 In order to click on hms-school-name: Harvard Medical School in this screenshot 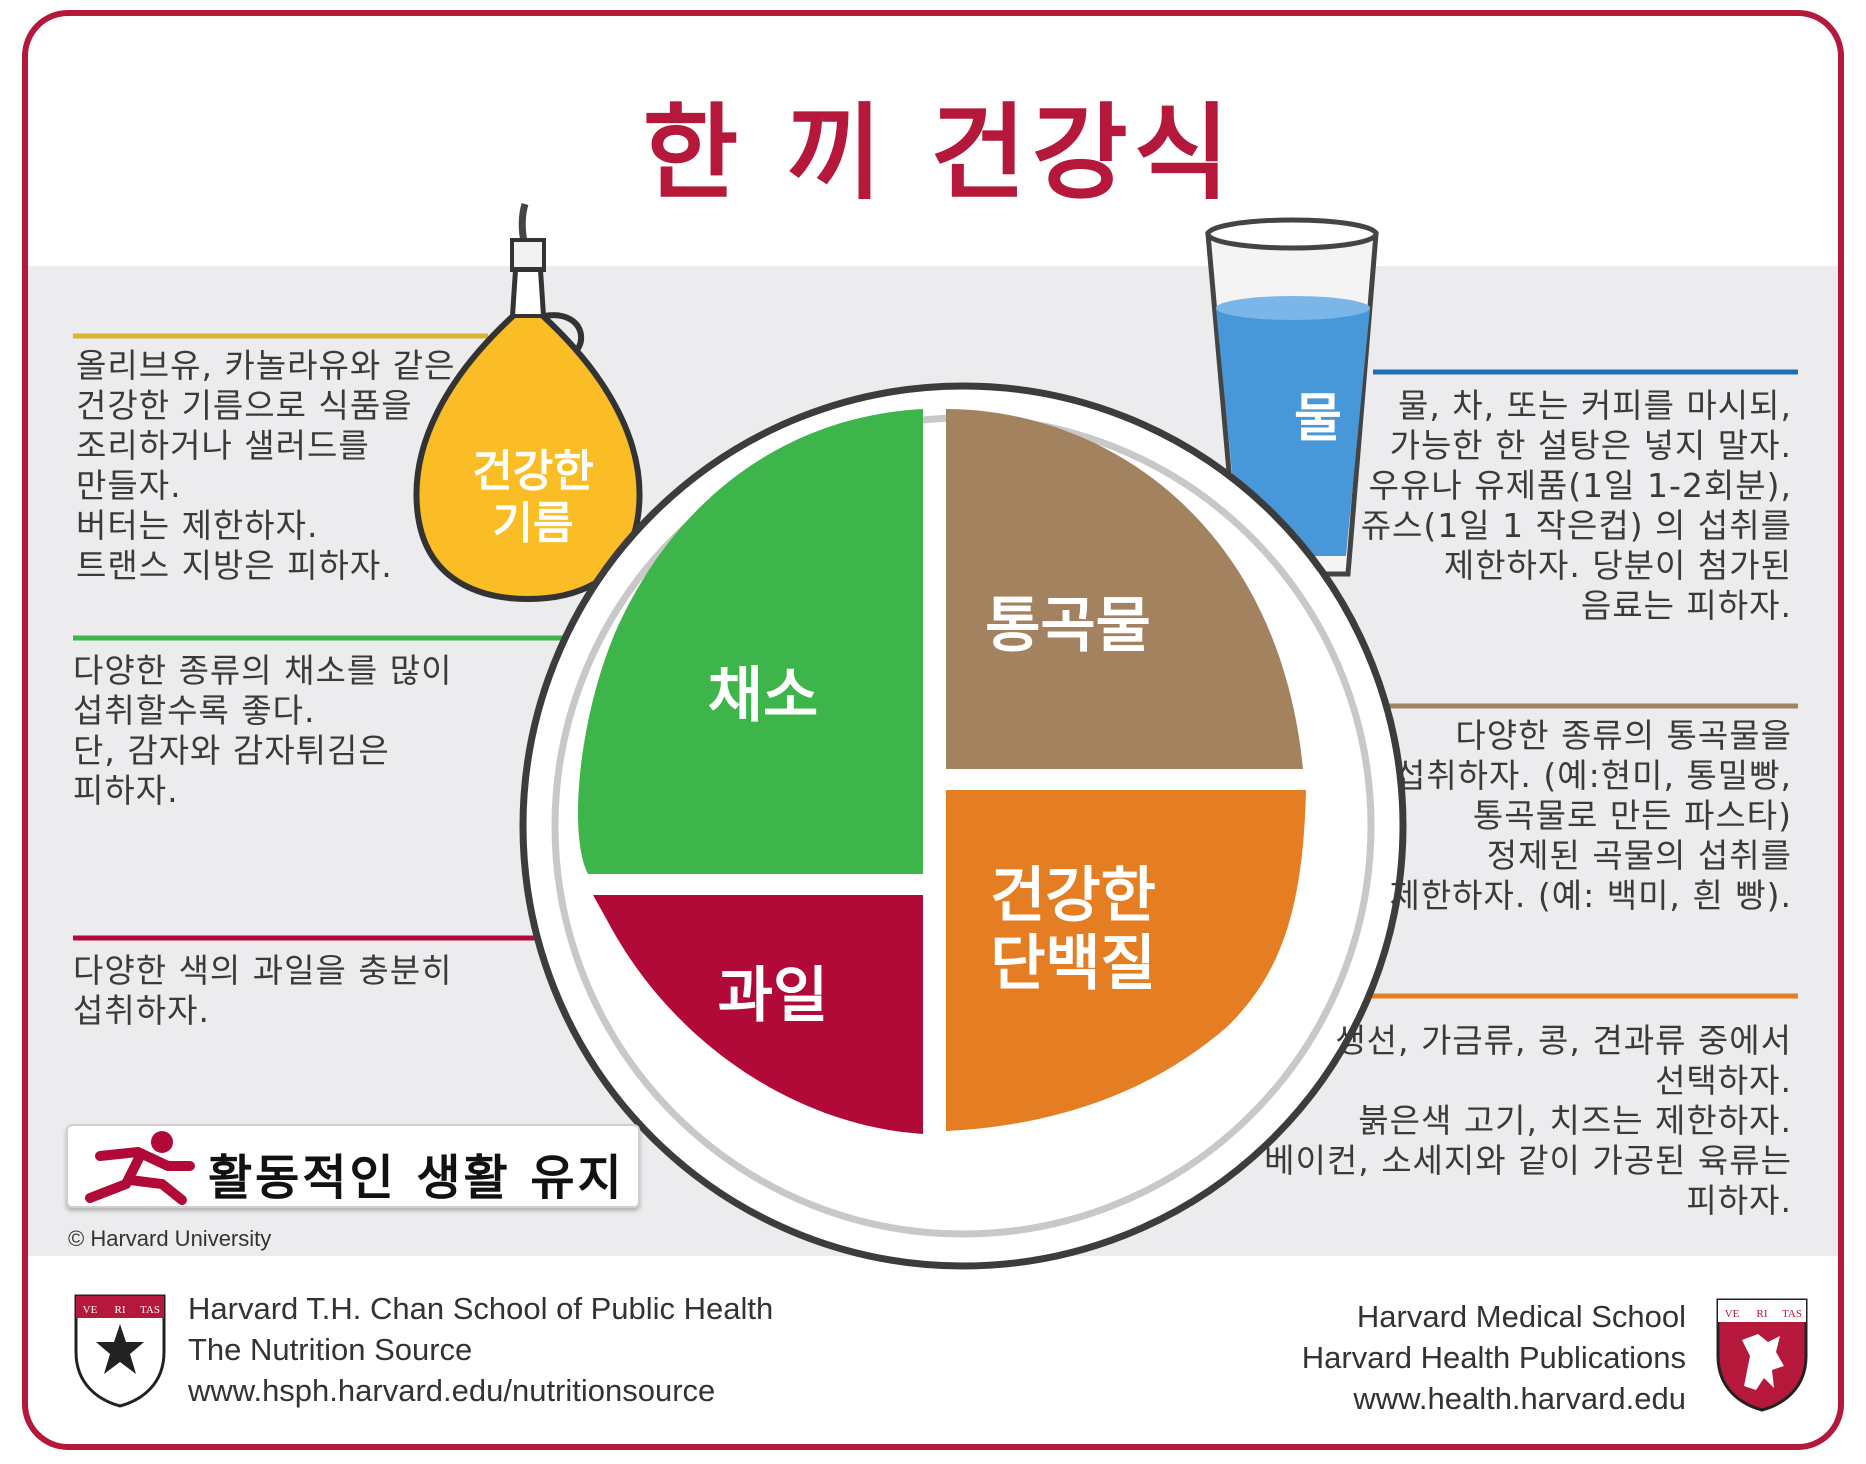, I will do `click(1521, 1316)`.